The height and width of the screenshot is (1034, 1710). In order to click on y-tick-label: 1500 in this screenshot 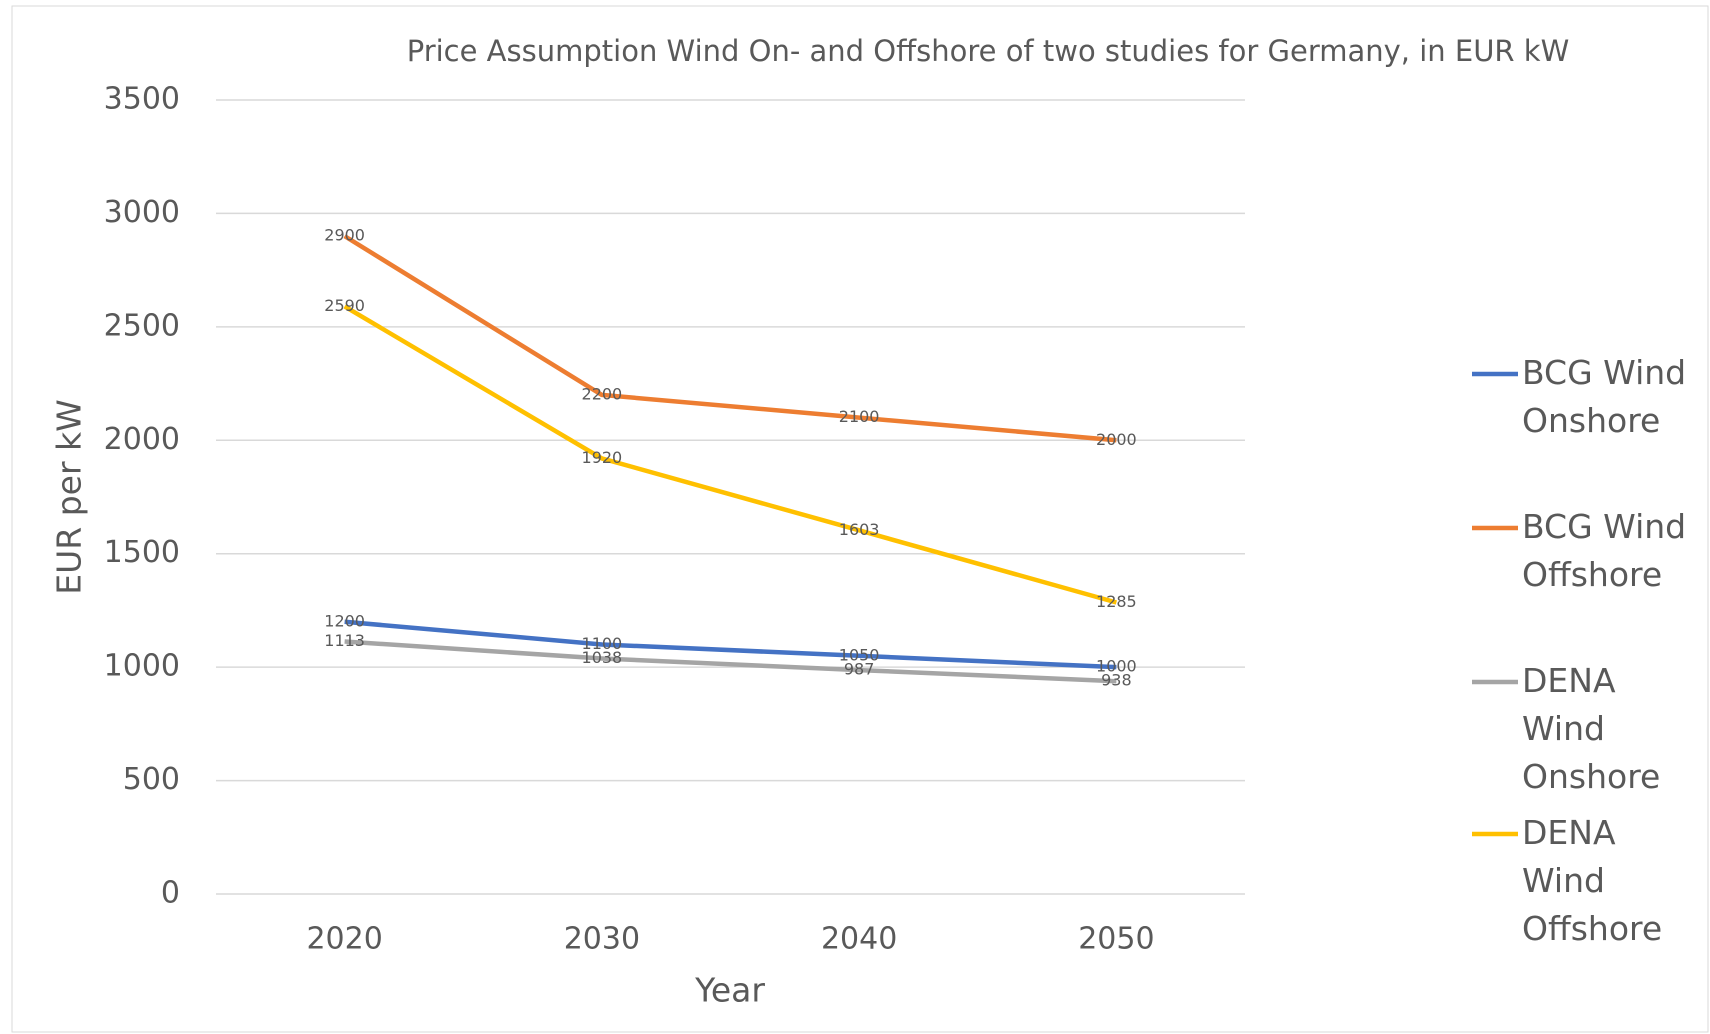, I will do `click(142, 552)`.